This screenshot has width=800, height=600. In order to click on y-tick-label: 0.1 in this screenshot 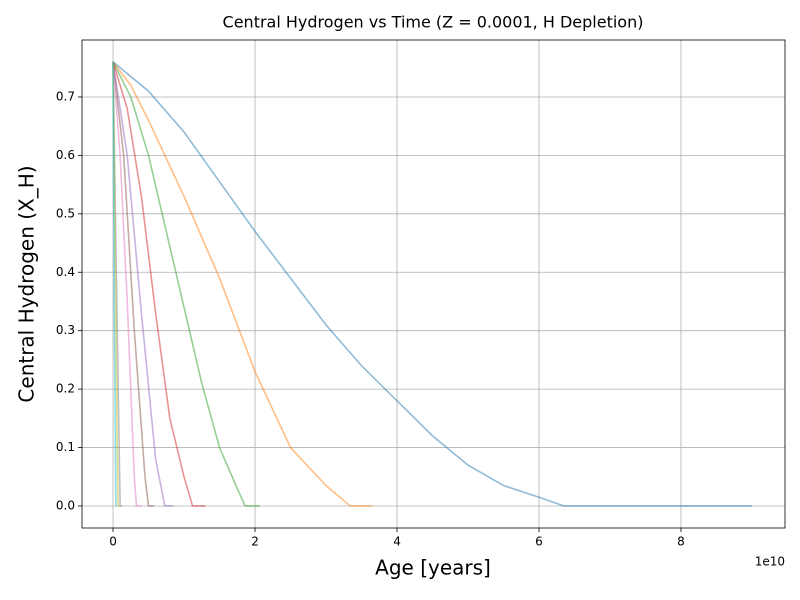, I will do `click(65, 447)`.